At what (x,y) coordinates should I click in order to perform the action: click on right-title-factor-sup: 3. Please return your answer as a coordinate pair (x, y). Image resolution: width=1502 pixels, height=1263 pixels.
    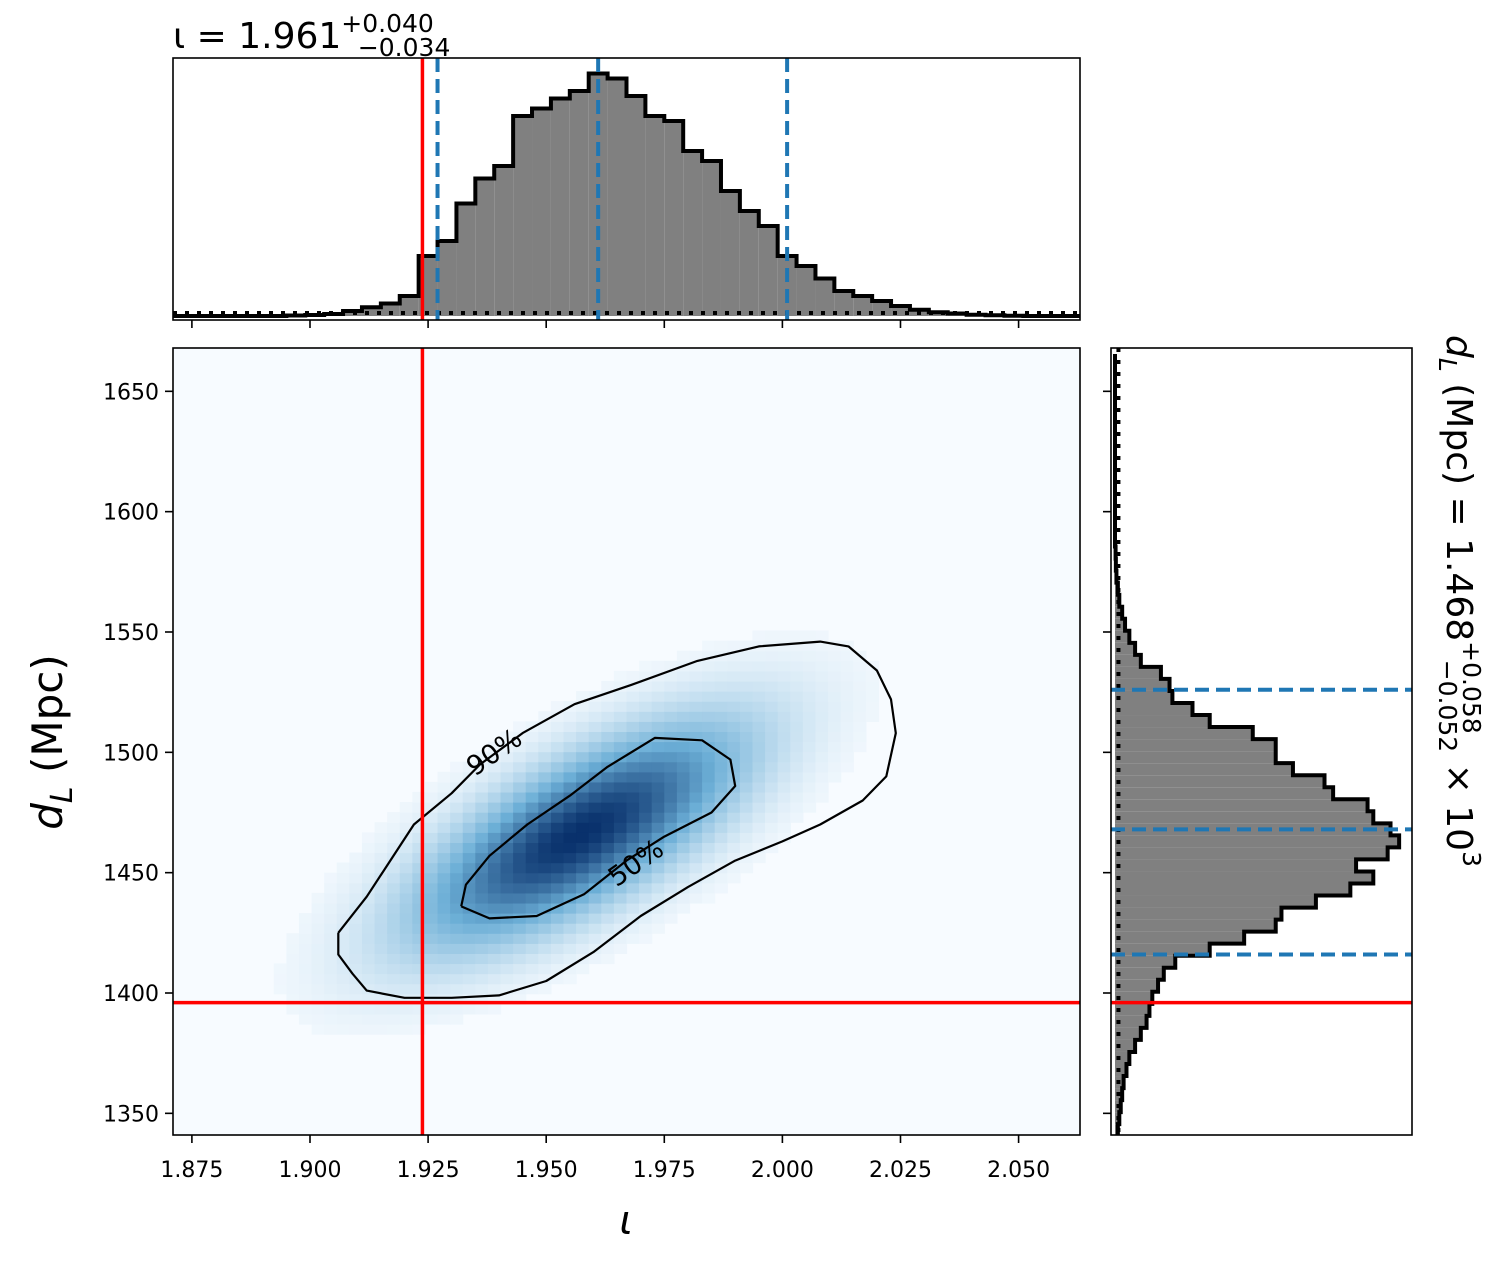
    Looking at the image, I should click on (1471, 859).